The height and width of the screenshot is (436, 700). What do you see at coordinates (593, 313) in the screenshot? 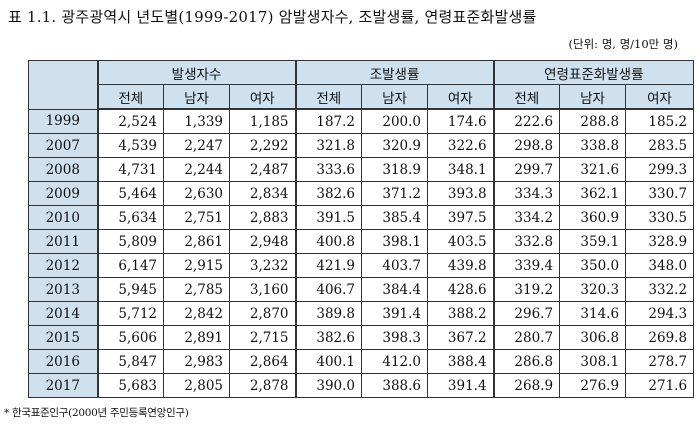
I see `value-cell: 314.6` at bounding box center [593, 313].